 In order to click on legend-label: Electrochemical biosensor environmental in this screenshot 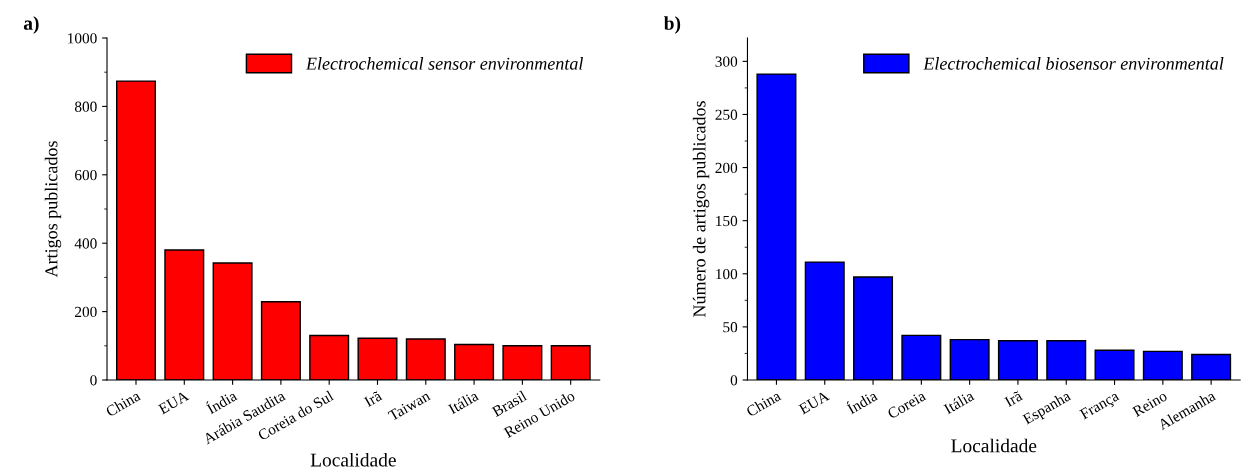, I will do `click(1073, 63)`.